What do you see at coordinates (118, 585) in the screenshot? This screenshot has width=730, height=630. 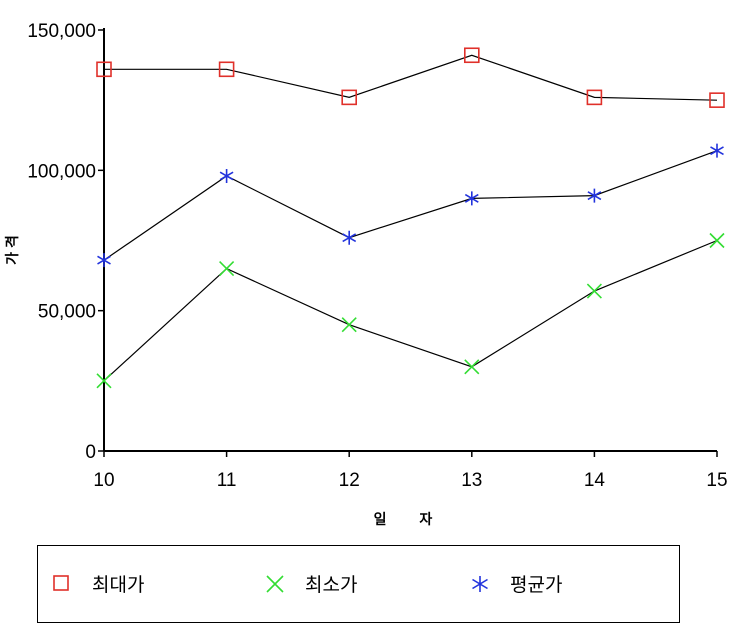 I see `legend-label-max: 최대가` at bounding box center [118, 585].